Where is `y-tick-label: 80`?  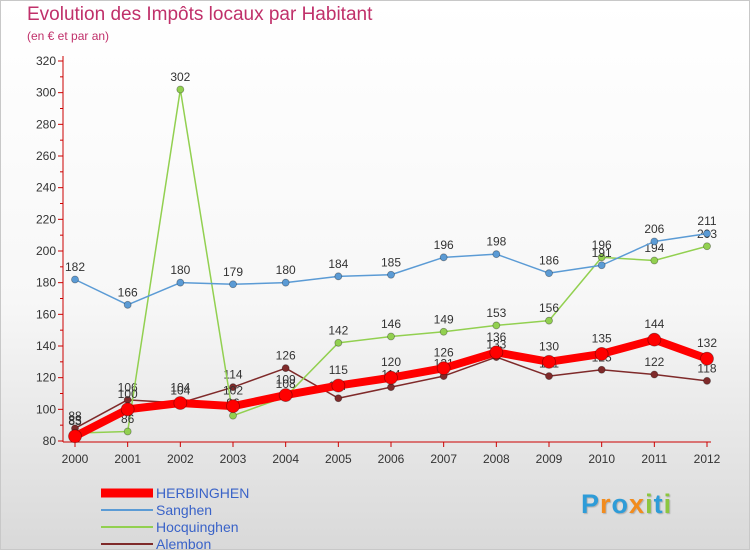
y-tick-label: 80 is located at coordinates (50, 441).